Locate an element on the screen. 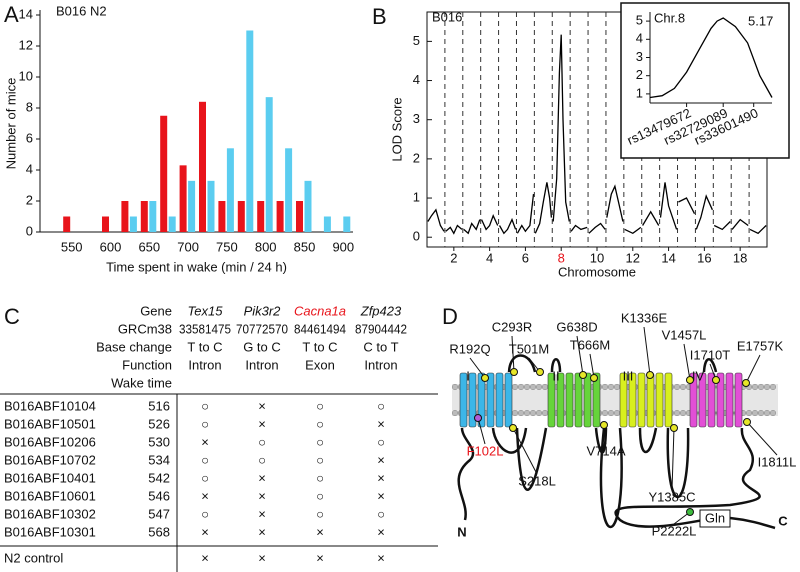  panel-letter: C is located at coordinates (12, 316).